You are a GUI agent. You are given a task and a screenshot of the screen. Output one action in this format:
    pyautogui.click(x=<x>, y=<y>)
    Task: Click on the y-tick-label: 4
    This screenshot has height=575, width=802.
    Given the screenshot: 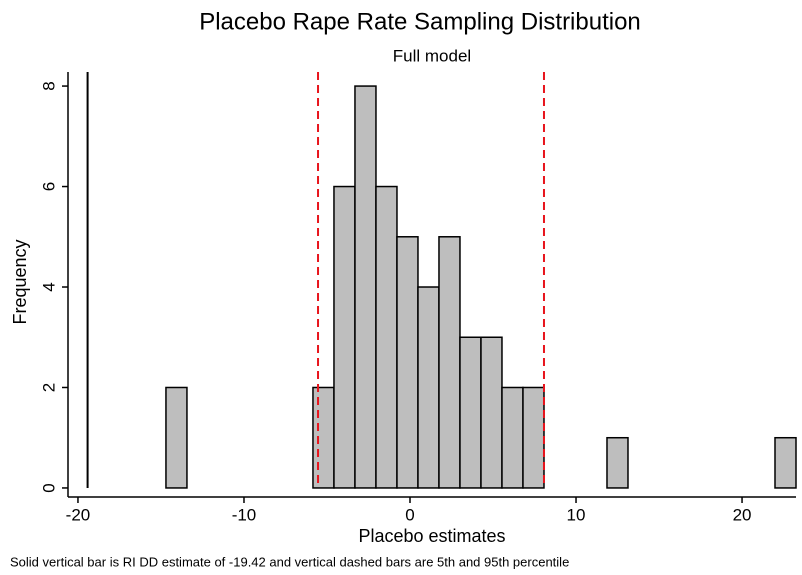 What is the action you would take?
    pyautogui.click(x=48, y=286)
    